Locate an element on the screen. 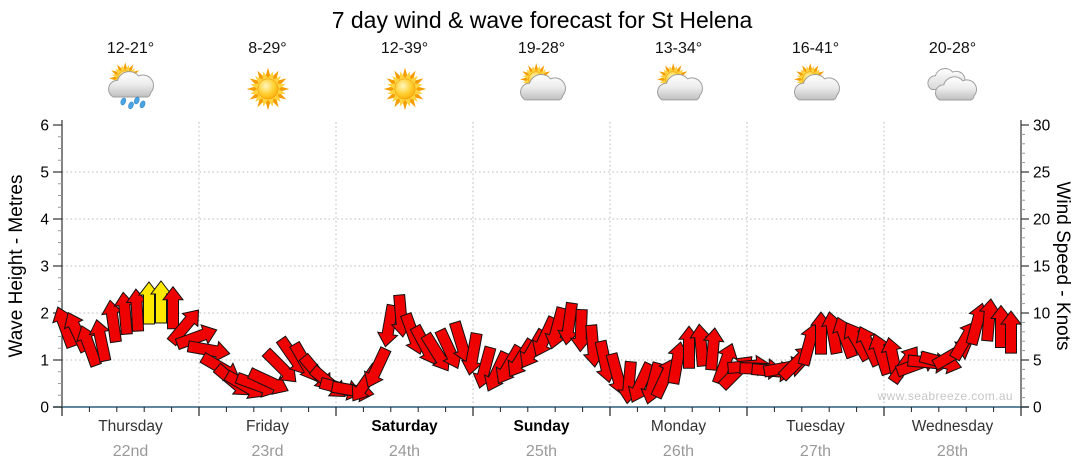 Image resolution: width=1080 pixels, height=475 pixels. temperature-range: 19-28° is located at coordinates (541, 48).